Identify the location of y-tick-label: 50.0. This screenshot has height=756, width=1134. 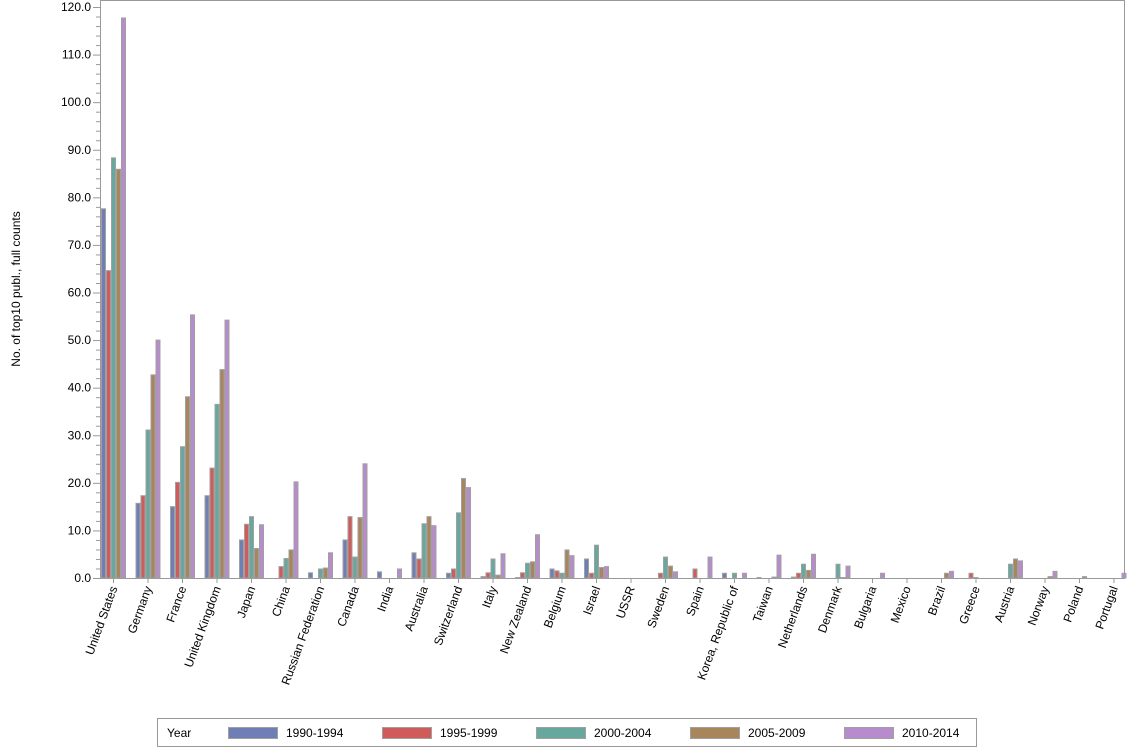
(80, 340).